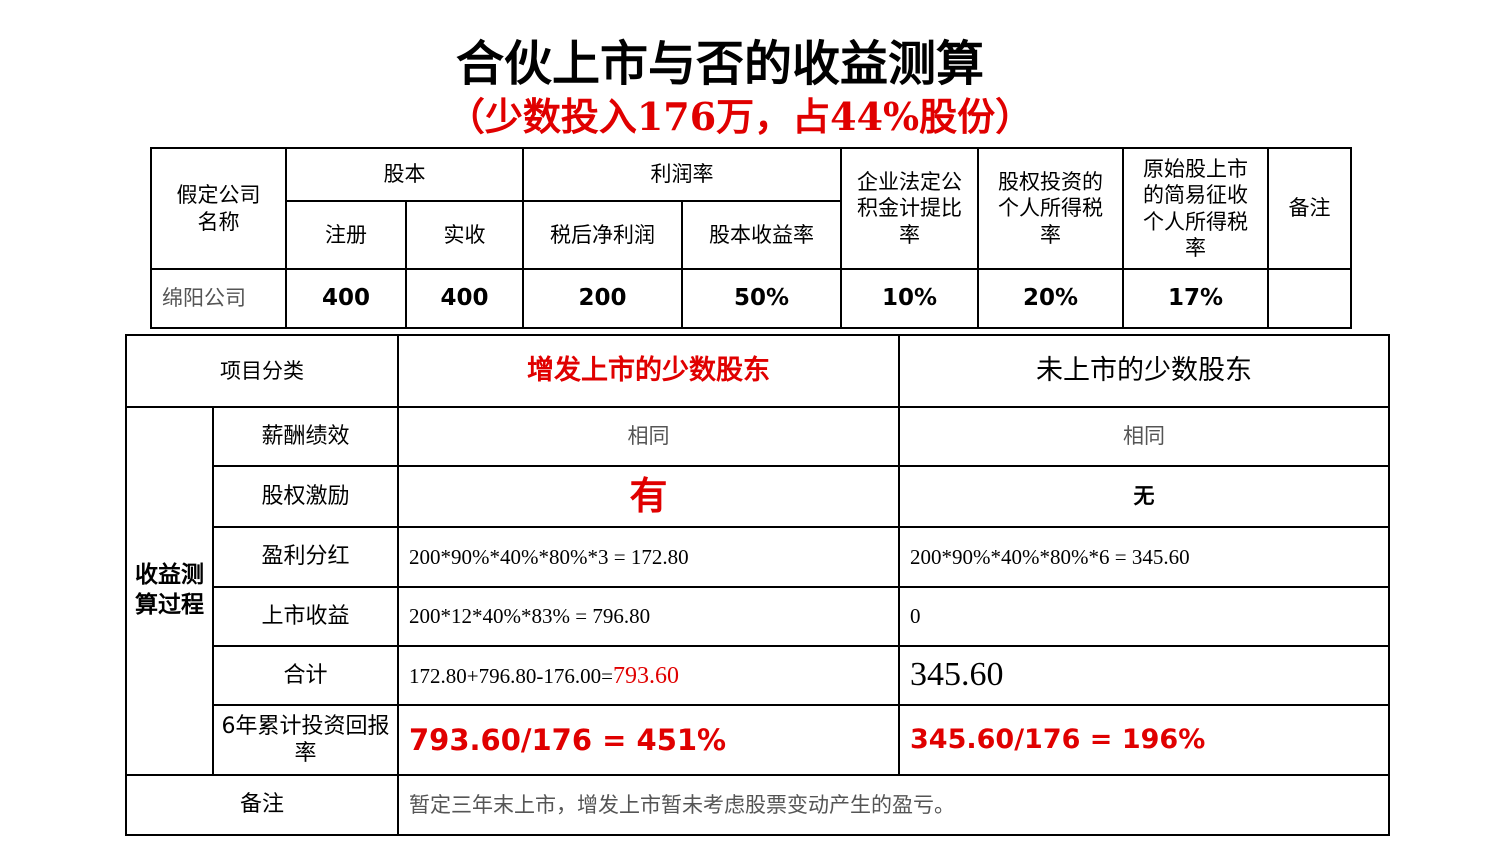  Describe the element at coordinates (1144, 436) in the screenshot. I see `unlisted-value: 相同` at that location.